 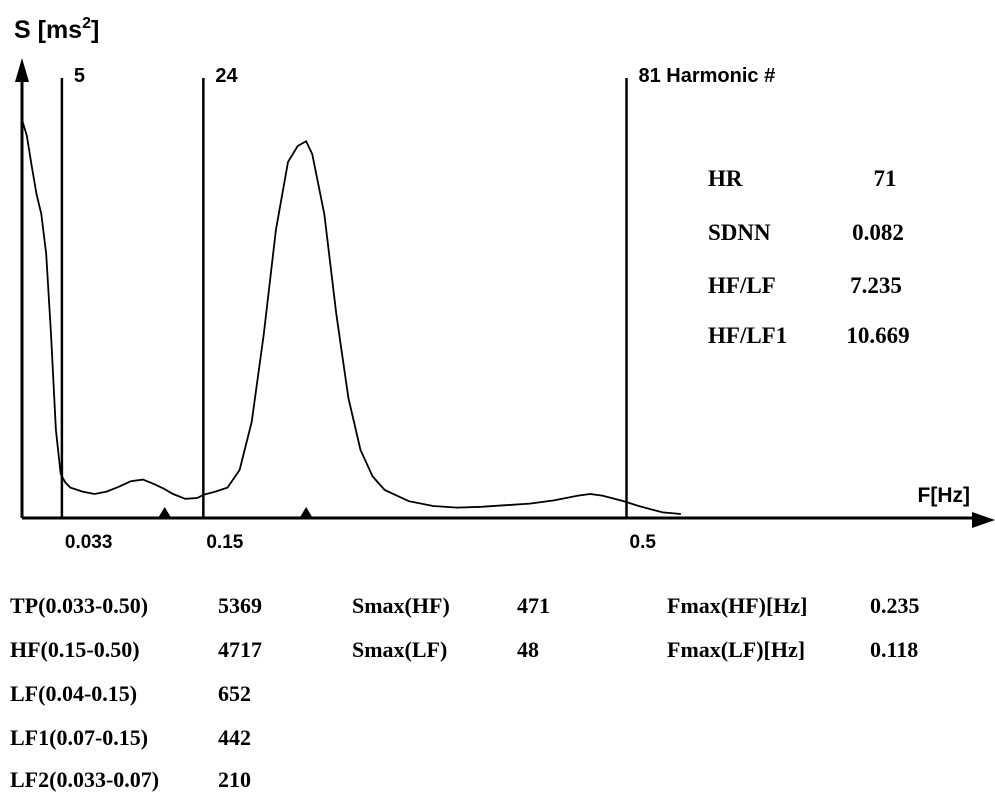 I want to click on smax-hf-value: 471, so click(x=533, y=605).